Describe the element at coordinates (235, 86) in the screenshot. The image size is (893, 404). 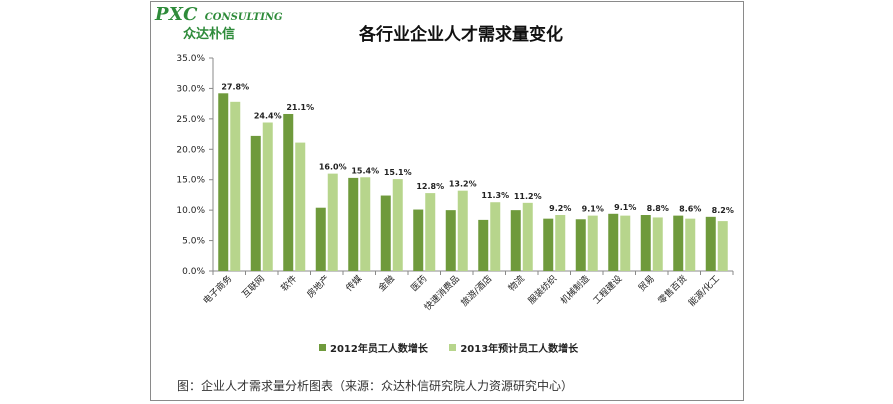
I see `data-label-2013-0: 27.8%` at that location.